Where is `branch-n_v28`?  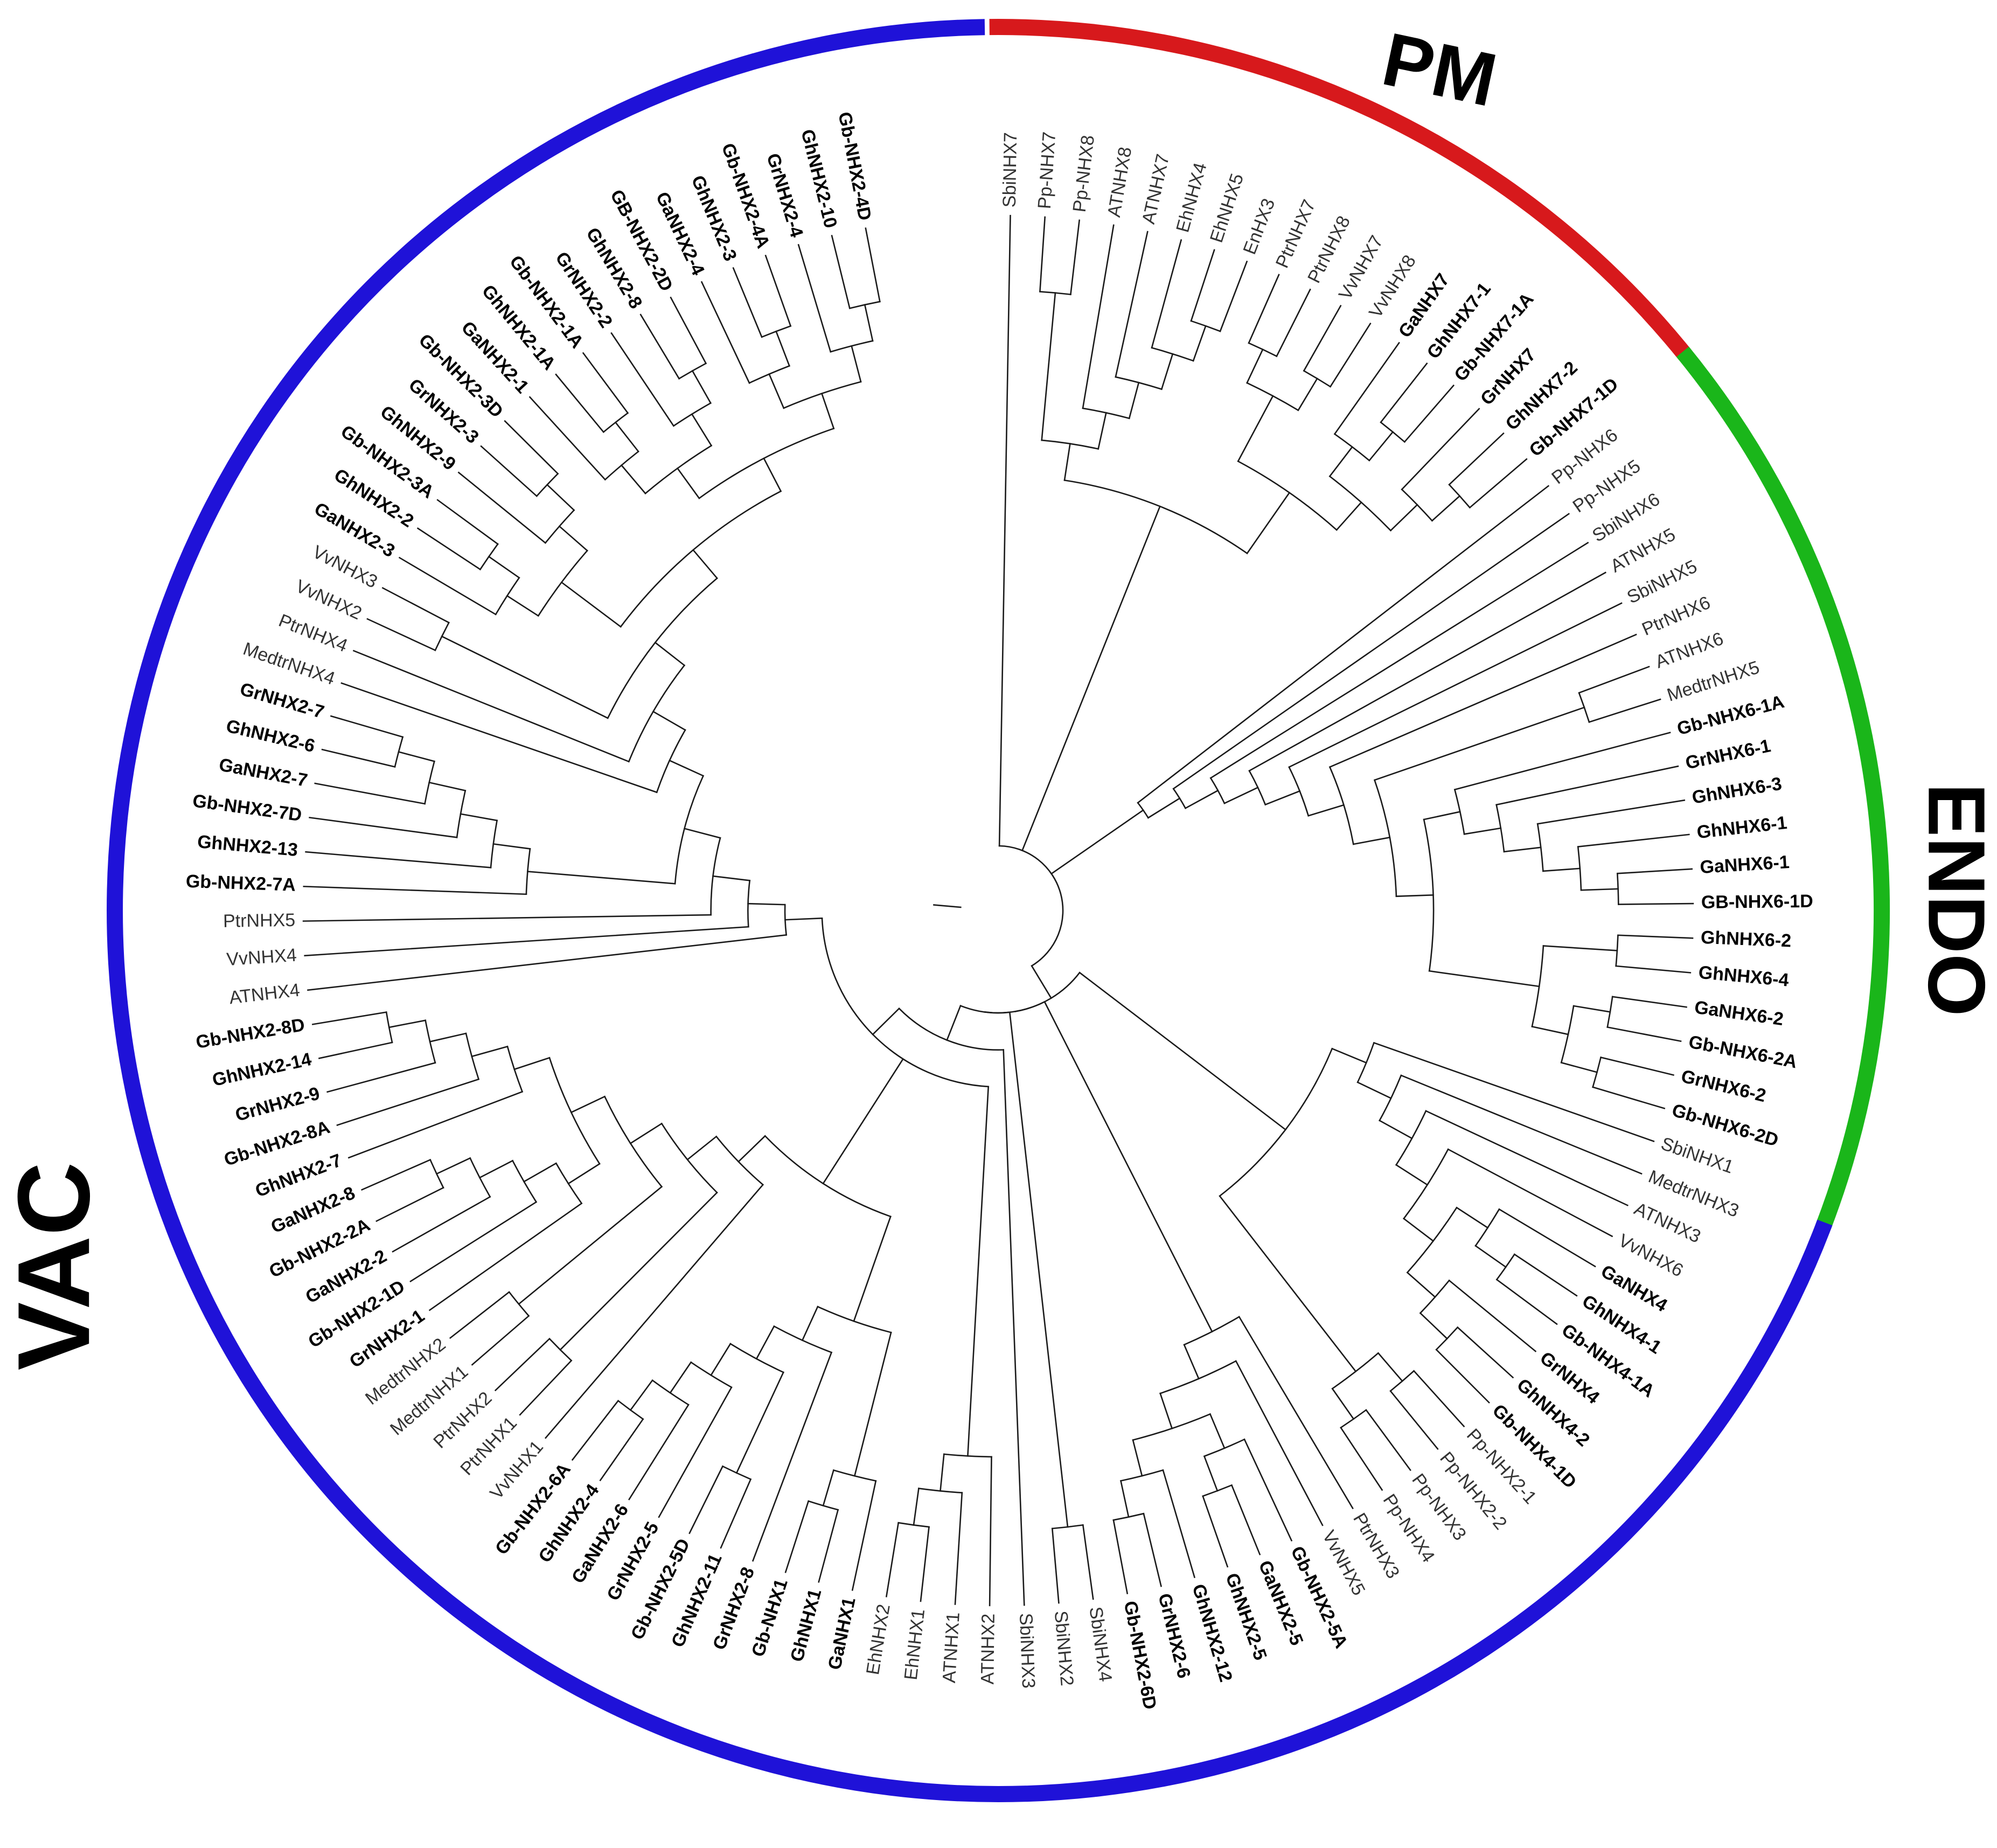 branch-n_v28 is located at coordinates (916, 1507).